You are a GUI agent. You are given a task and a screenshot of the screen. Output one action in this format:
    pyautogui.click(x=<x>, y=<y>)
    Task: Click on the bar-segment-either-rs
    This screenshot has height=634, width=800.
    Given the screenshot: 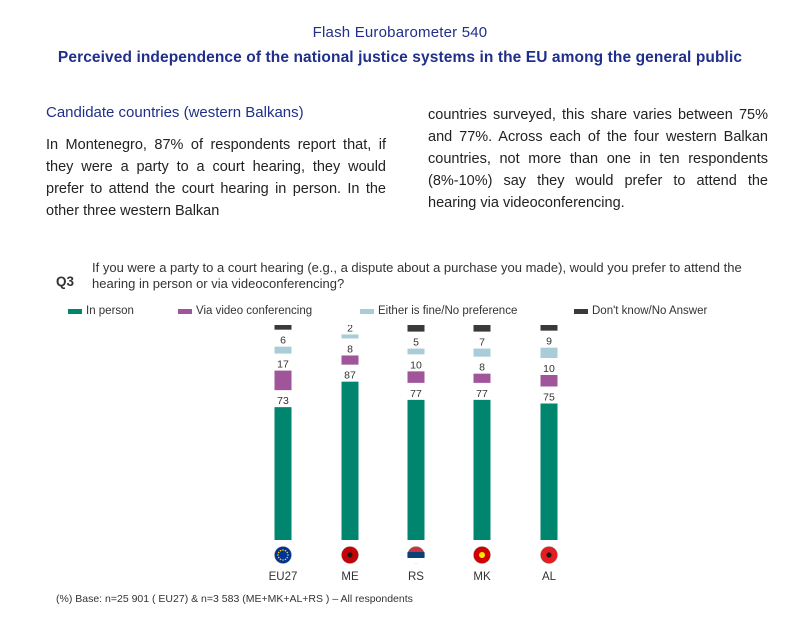 What is the action you would take?
    pyautogui.click(x=416, y=351)
    